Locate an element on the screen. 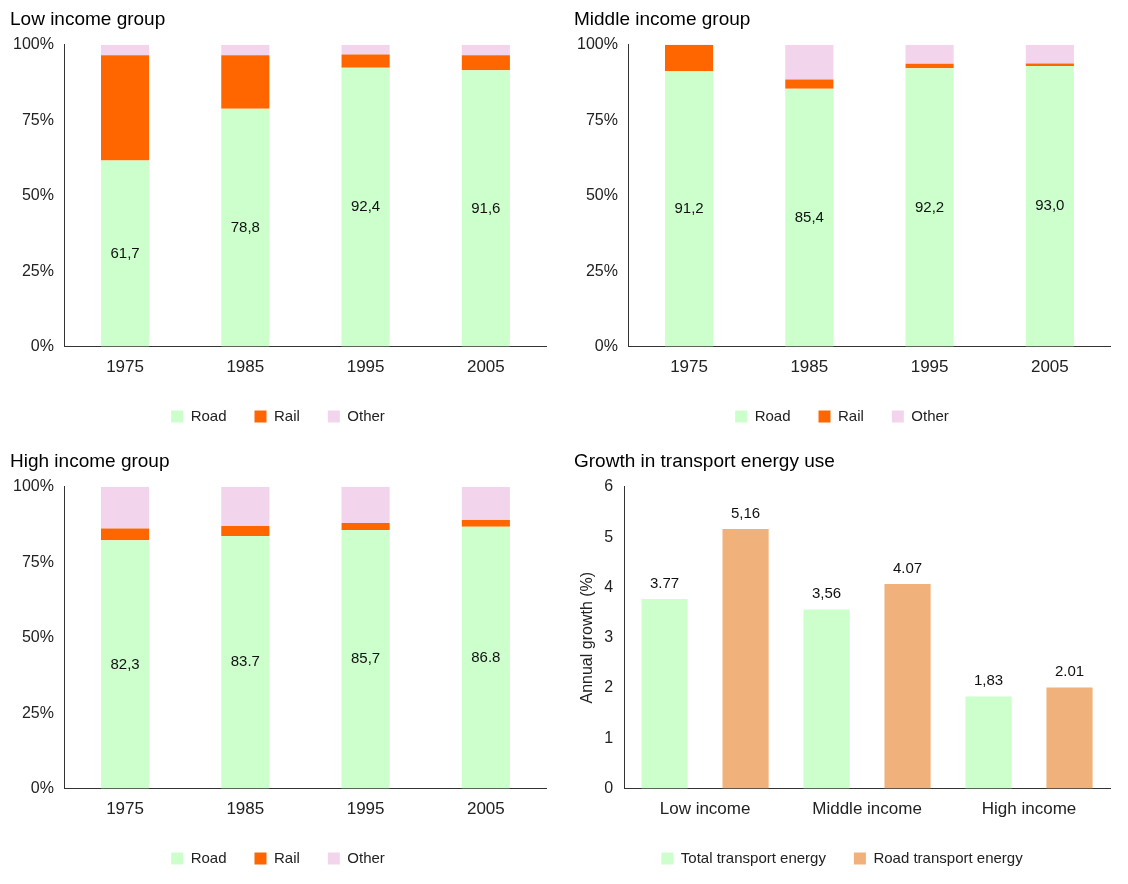 Image resolution: width=1128 pixels, height=884 pixels. y-tick-label: 1 is located at coordinates (609, 737).